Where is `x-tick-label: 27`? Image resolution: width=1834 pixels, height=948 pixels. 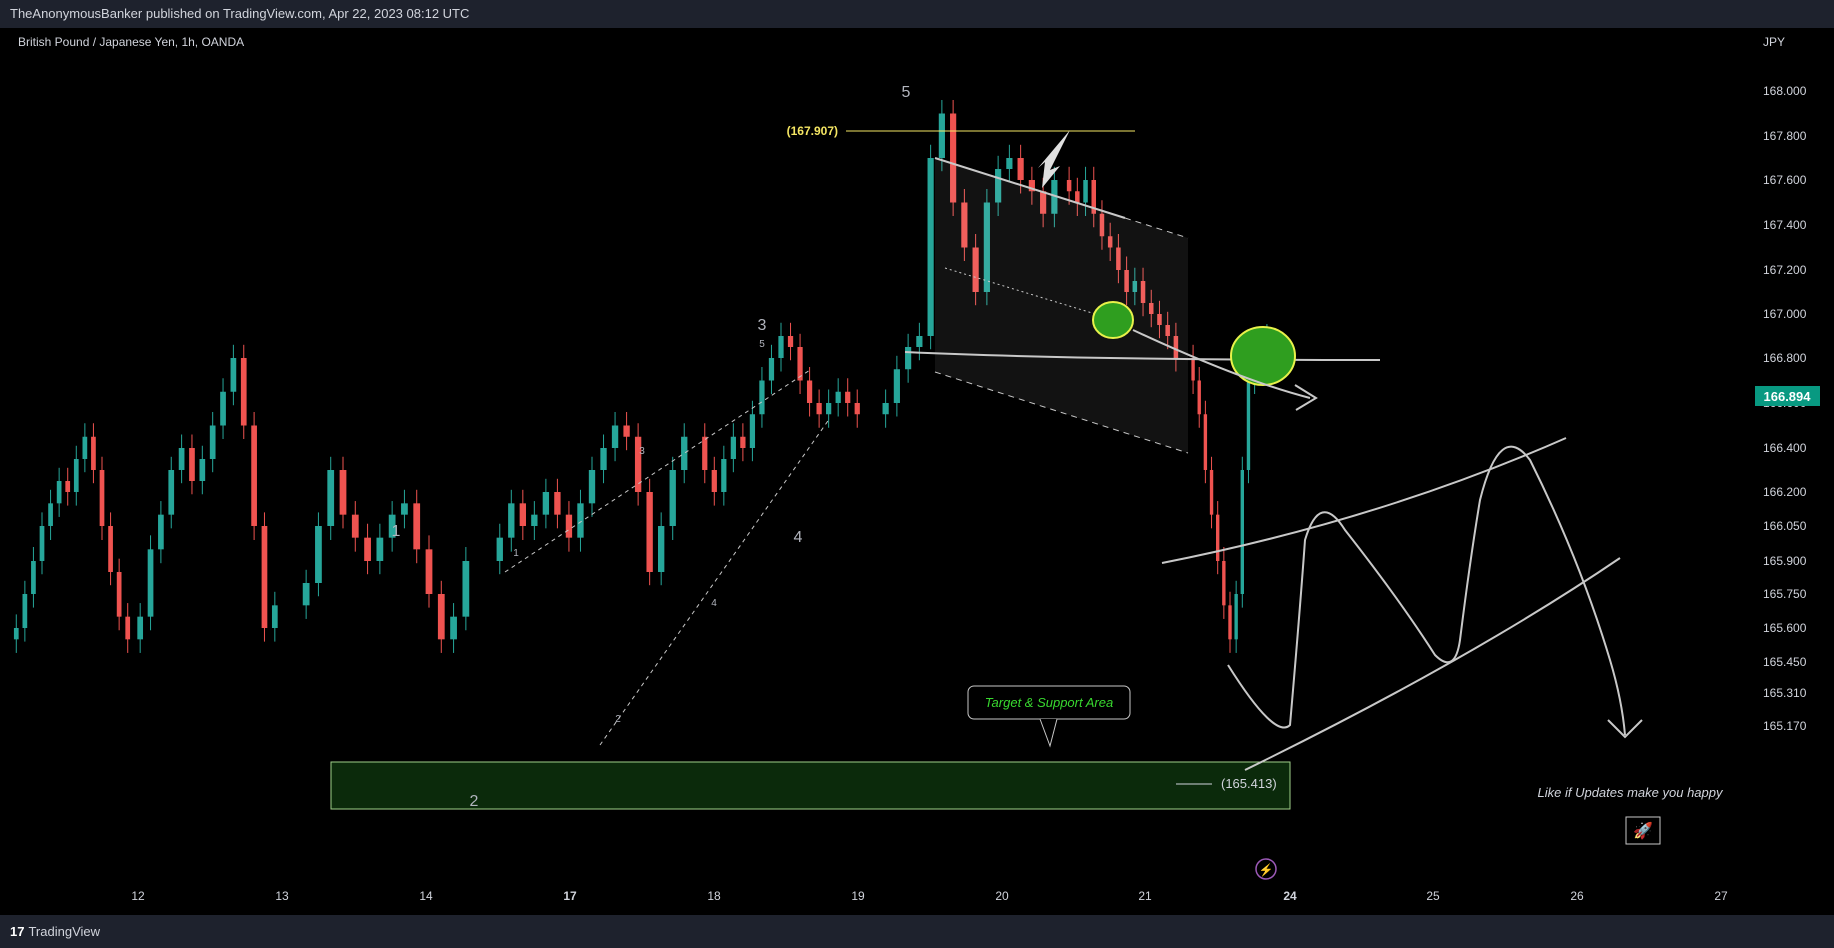 x-tick-label: 27 is located at coordinates (1721, 896).